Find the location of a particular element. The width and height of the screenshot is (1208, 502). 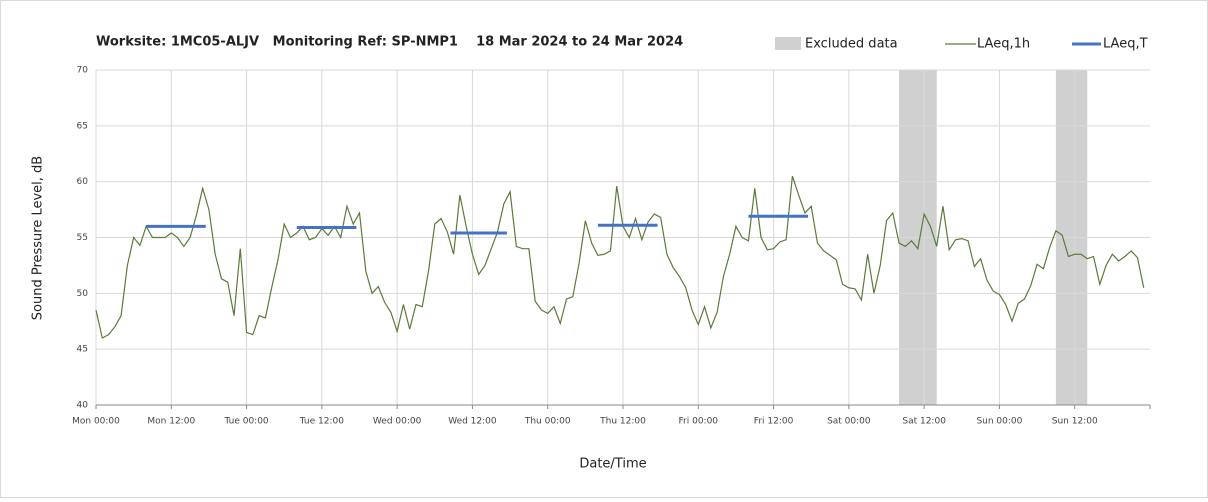

legend-label: LAeq,1h is located at coordinates (1003, 44).